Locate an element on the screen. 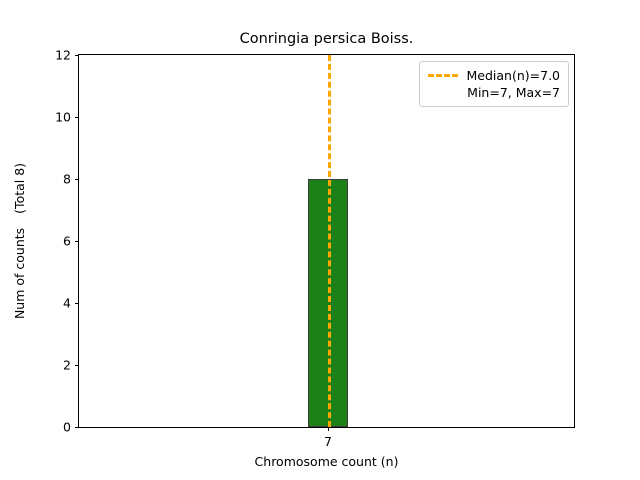  y-tick-label-0: 0 is located at coordinates (67, 427).